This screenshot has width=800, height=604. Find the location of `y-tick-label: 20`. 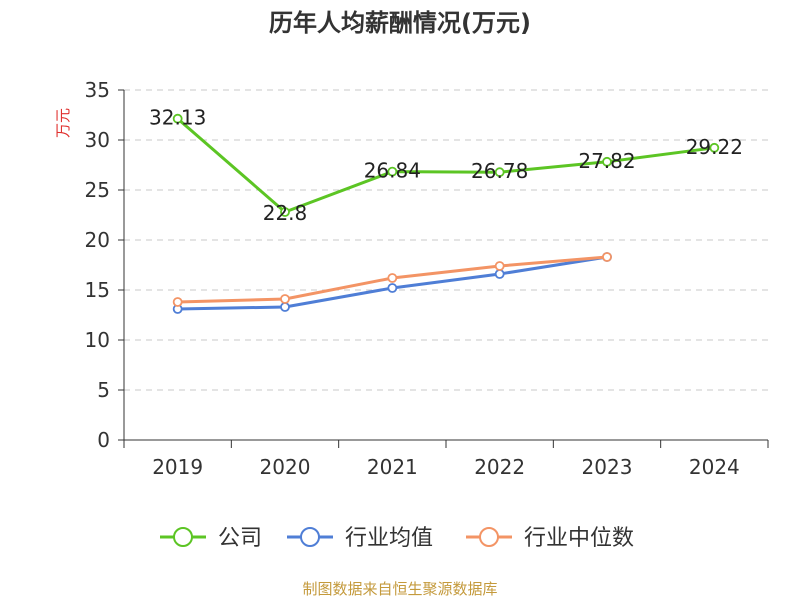

y-tick-label: 20 is located at coordinates (97, 240).